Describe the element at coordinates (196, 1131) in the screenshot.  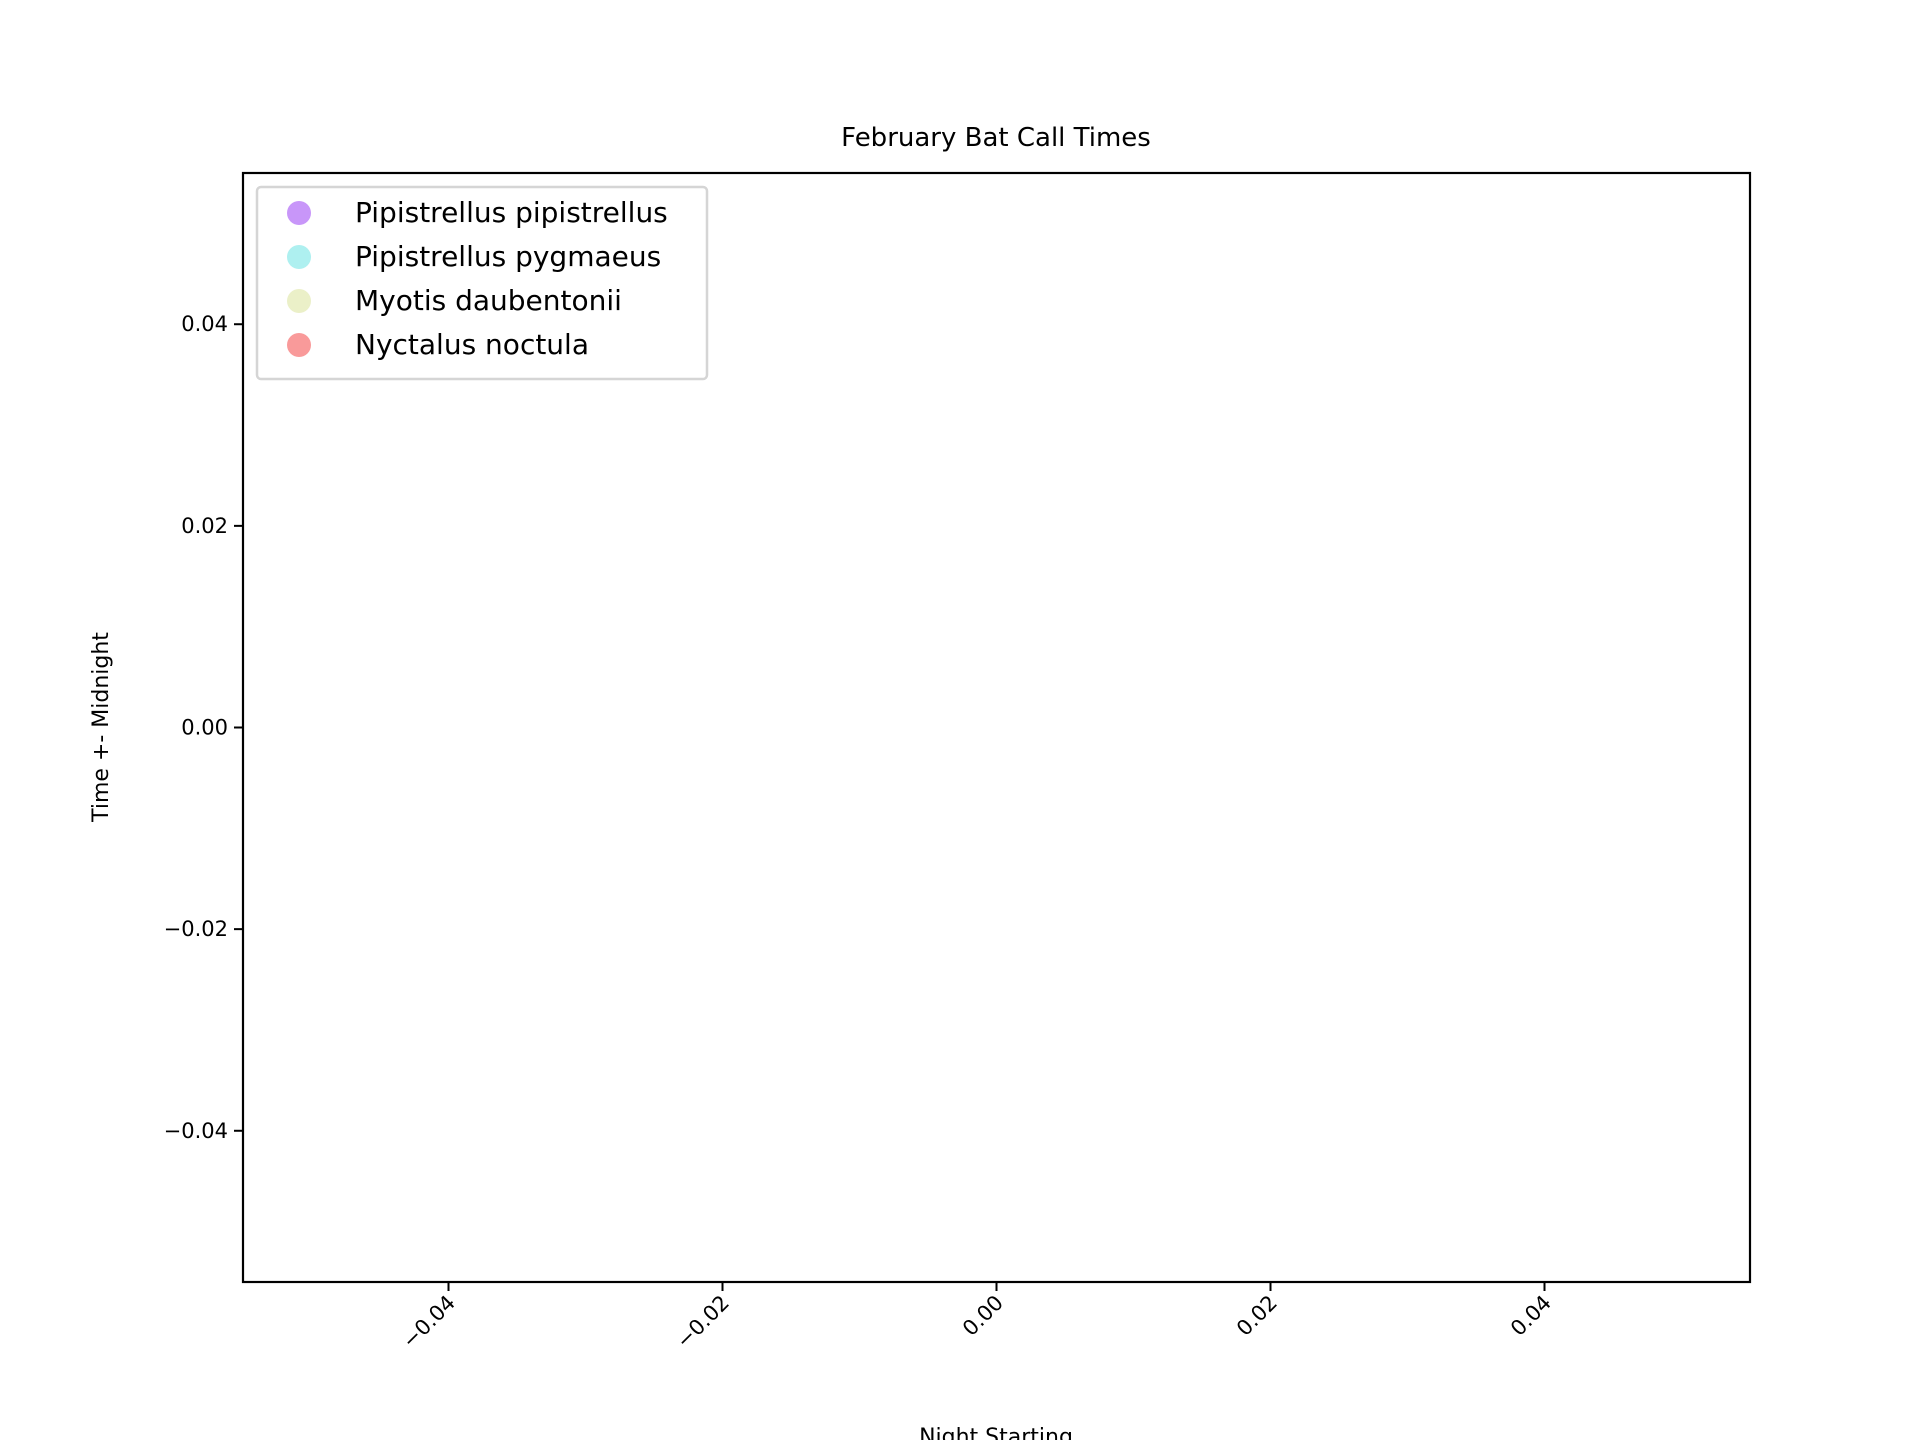
I see `y-tick-label: −0.04` at that location.